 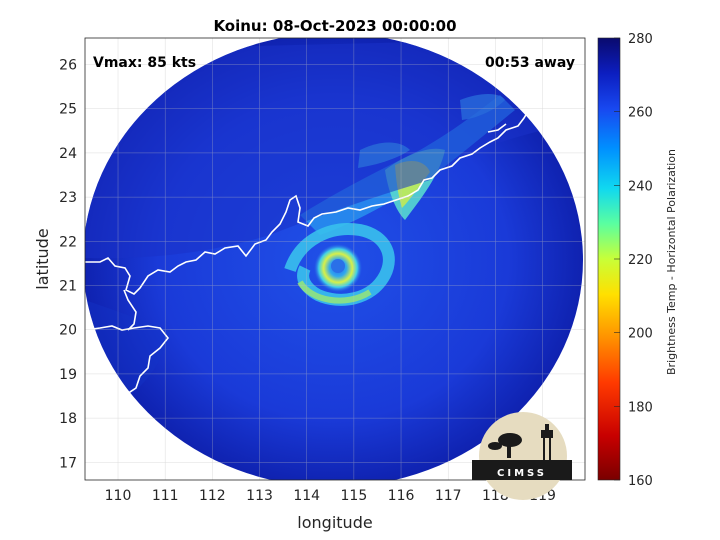 What do you see at coordinates (530, 63) in the screenshot?
I see `time-offset-label: 00:53 away` at bounding box center [530, 63].